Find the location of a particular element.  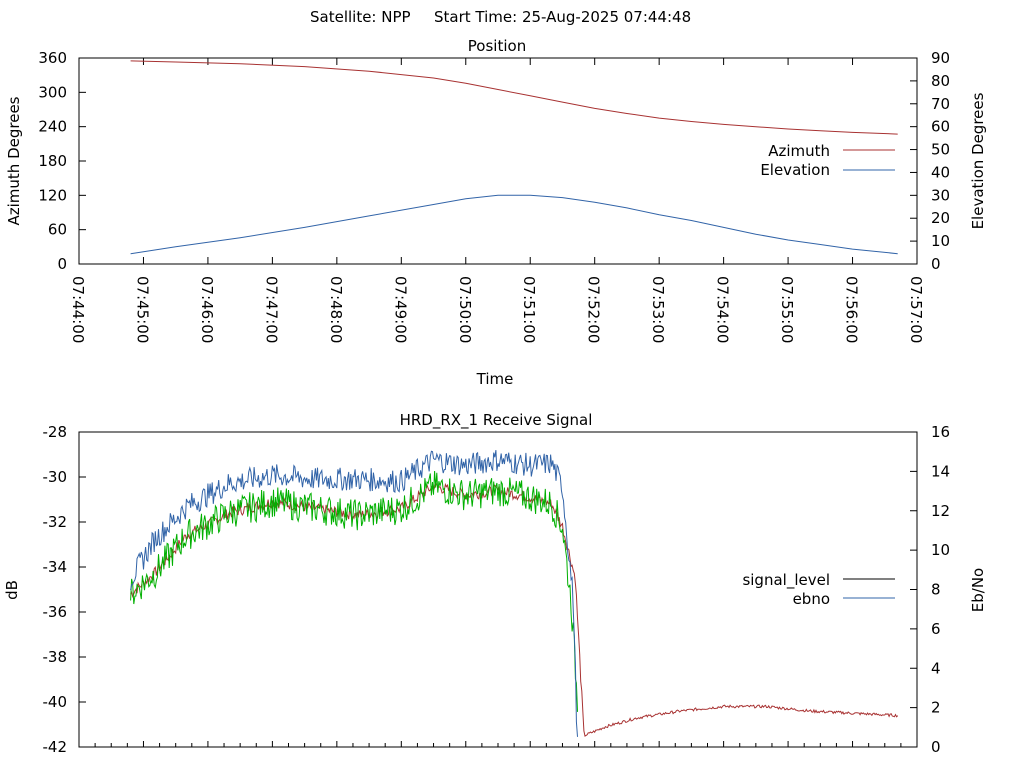

position-y2tick-label: 10 is located at coordinates (940, 241).